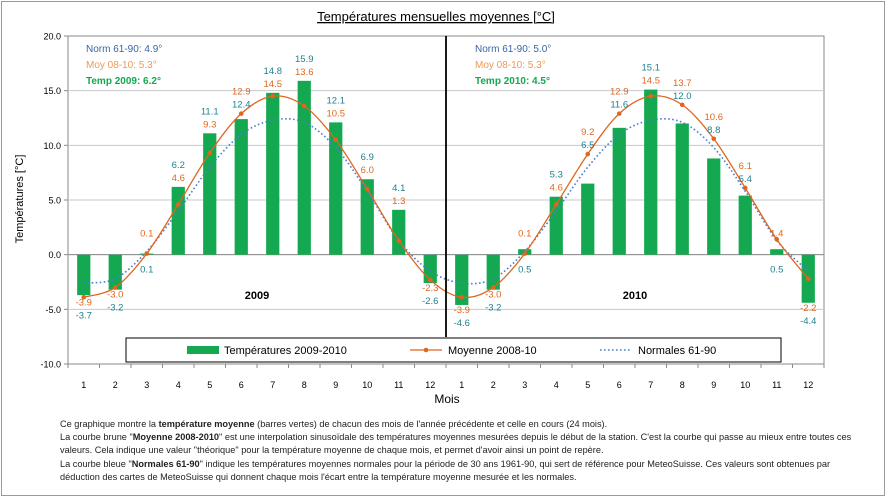 The image size is (888, 499). What do you see at coordinates (492, 351) in the screenshot?
I see `legend-moyenne-label: Moyenne 2008-10` at bounding box center [492, 351].